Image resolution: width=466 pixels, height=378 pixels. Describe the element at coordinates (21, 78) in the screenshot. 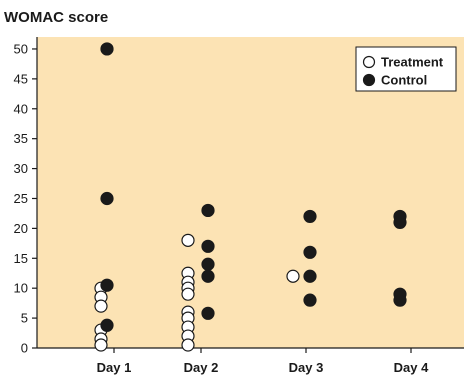

I see `y-tick-label: 45` at that location.